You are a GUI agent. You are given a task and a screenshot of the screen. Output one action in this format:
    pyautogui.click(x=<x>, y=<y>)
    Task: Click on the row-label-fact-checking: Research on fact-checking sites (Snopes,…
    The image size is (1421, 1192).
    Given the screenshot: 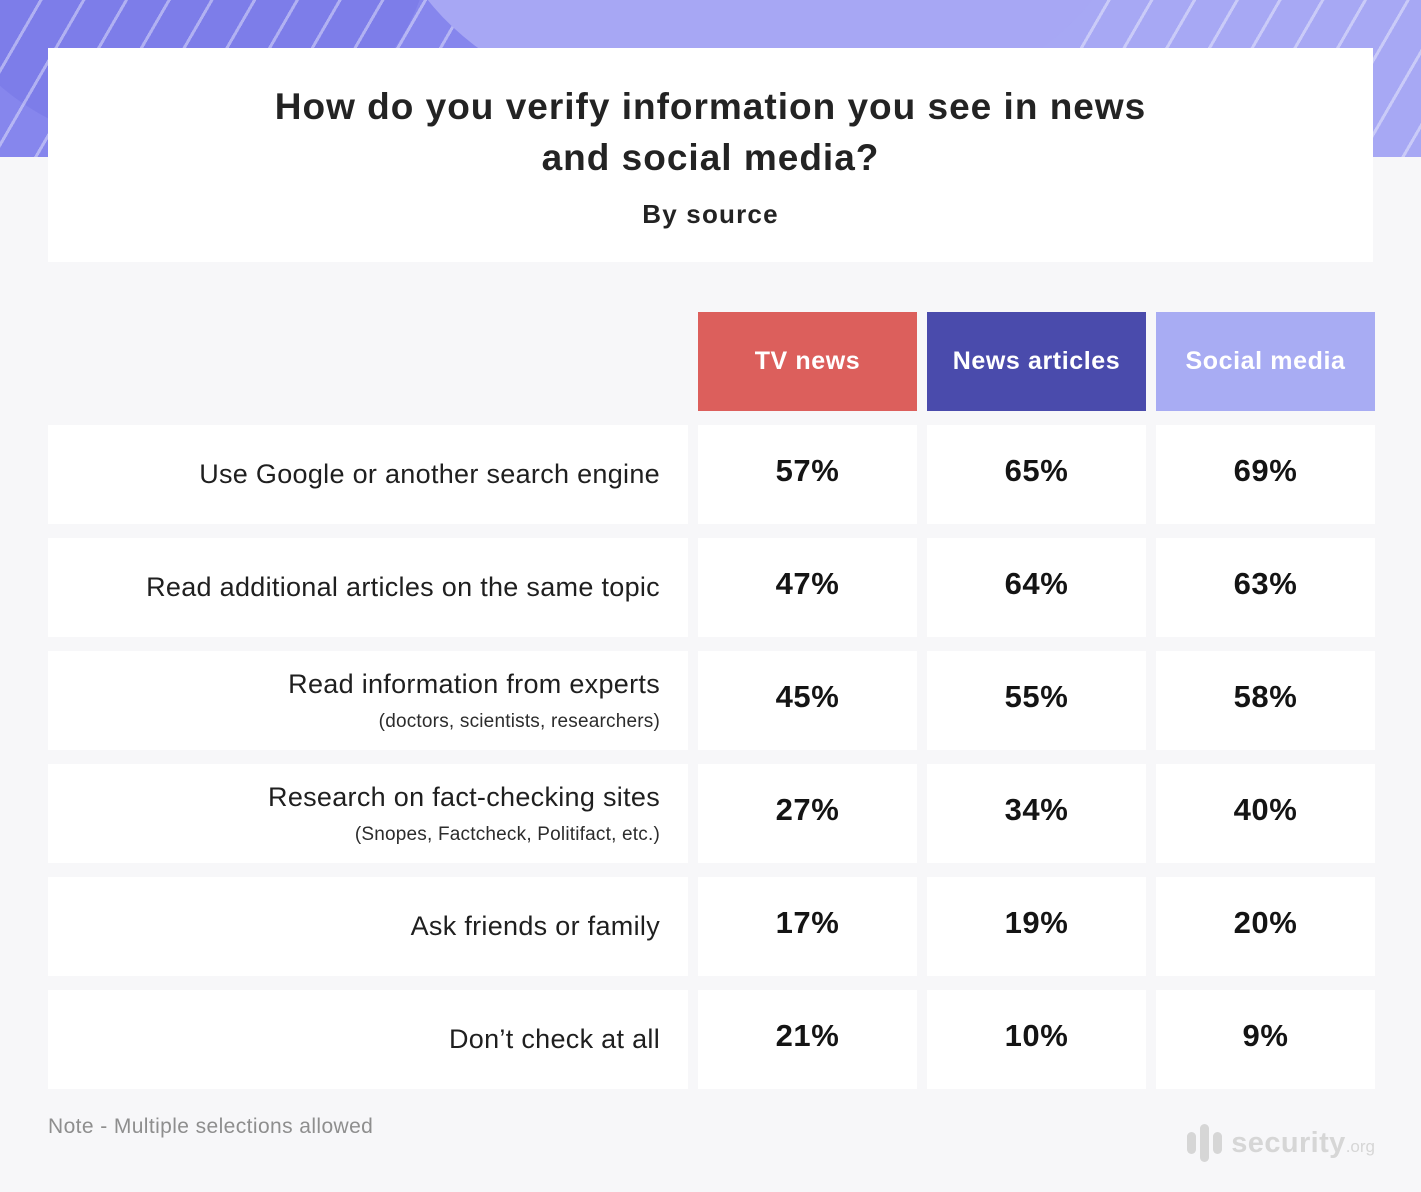 What is the action you would take?
    pyautogui.click(x=368, y=813)
    